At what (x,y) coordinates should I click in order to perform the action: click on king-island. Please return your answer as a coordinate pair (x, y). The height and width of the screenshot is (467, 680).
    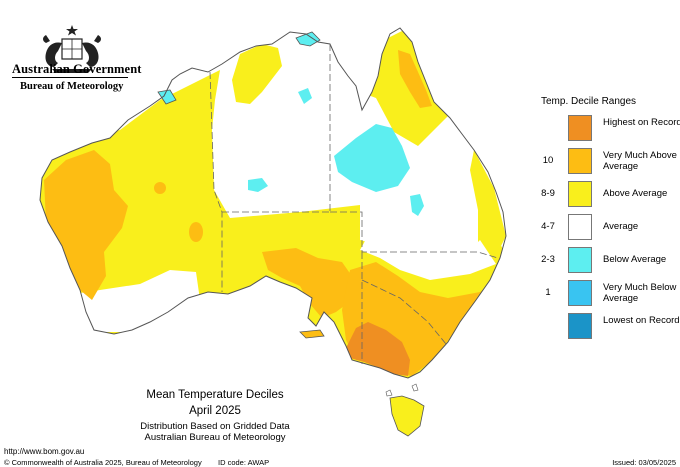
    Looking at the image, I should click on (389, 393).